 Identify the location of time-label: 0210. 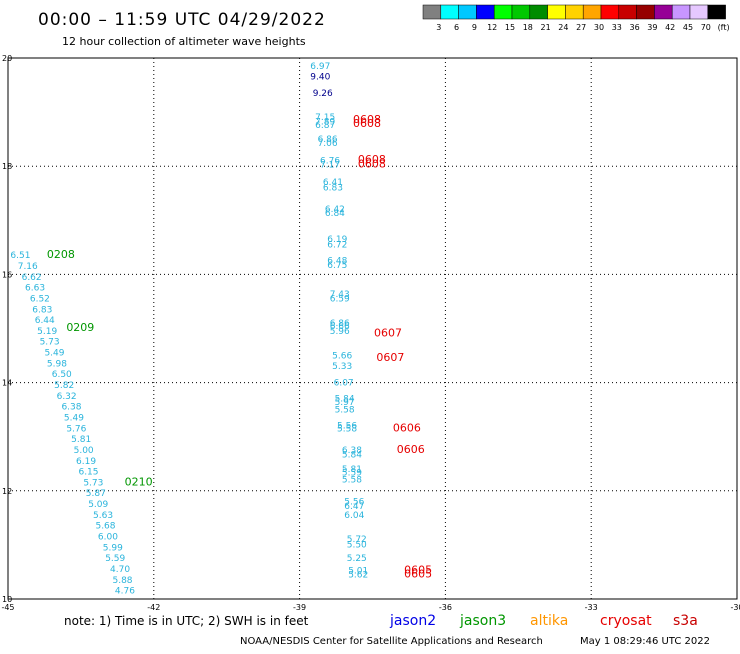
(139, 481).